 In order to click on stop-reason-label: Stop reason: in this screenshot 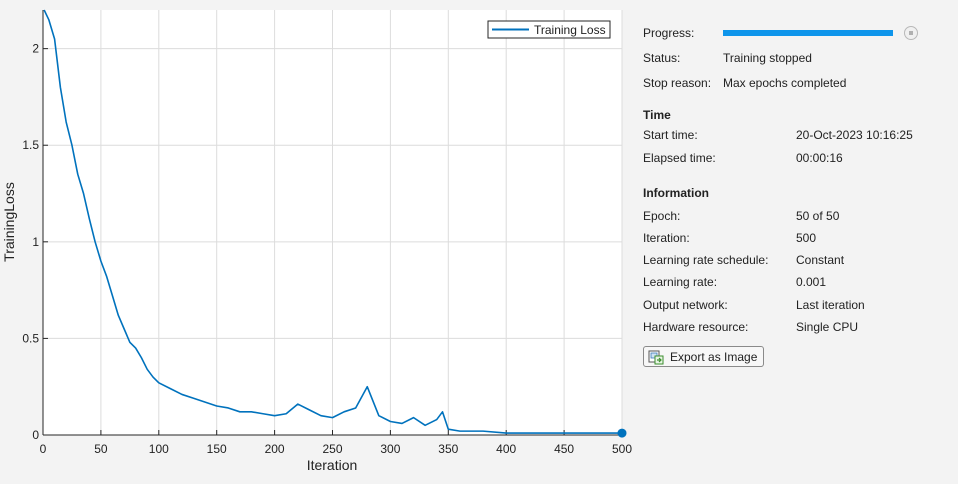, I will do `click(677, 83)`.